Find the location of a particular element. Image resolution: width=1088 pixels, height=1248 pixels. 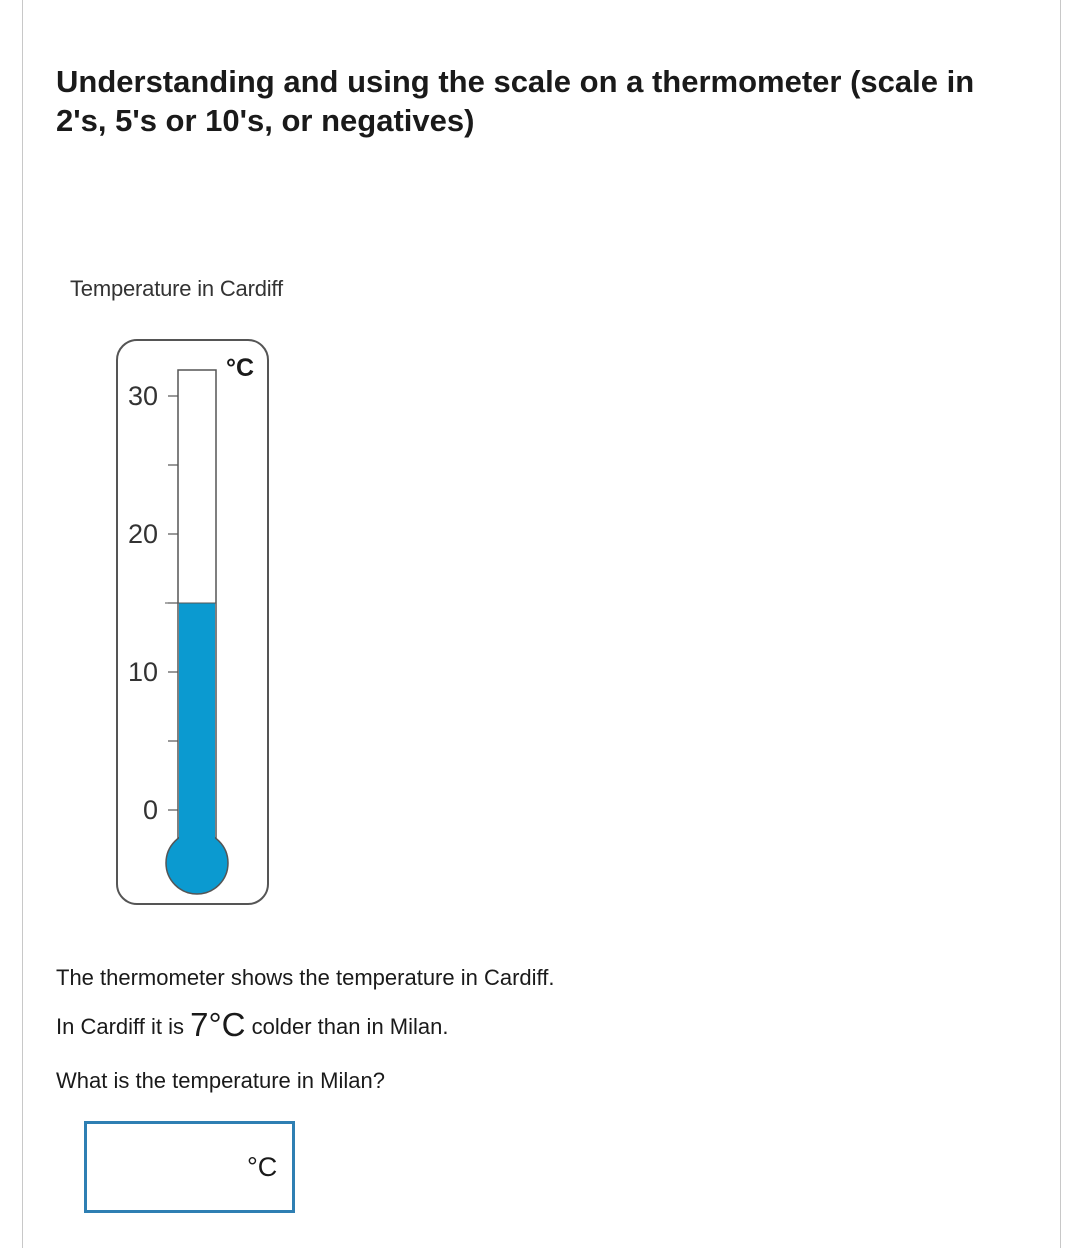

question-line-2-prefix: In Cardiff it is is located at coordinates (123, 1026).